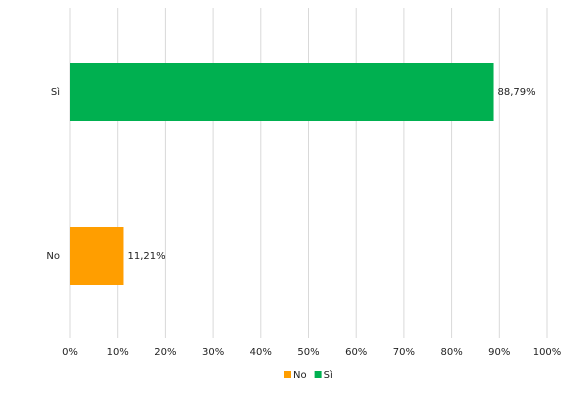 This screenshot has width=581, height=410. What do you see at coordinates (300, 375) in the screenshot?
I see `legend-label: No` at bounding box center [300, 375].